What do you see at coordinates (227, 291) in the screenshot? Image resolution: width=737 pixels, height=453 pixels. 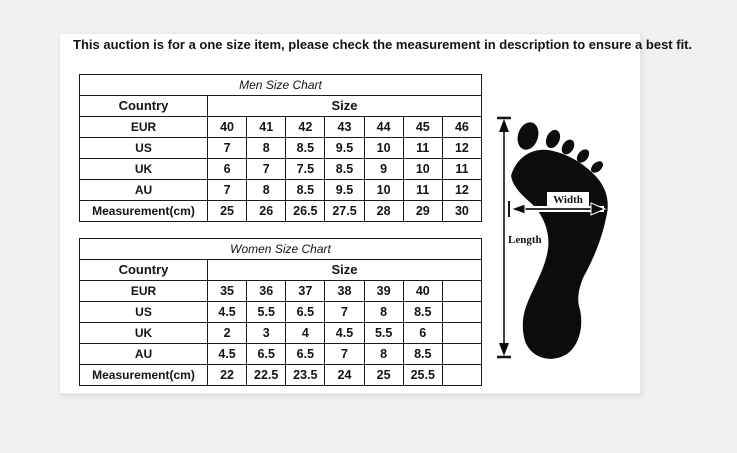 I see `value-cell: 35` at bounding box center [227, 291].